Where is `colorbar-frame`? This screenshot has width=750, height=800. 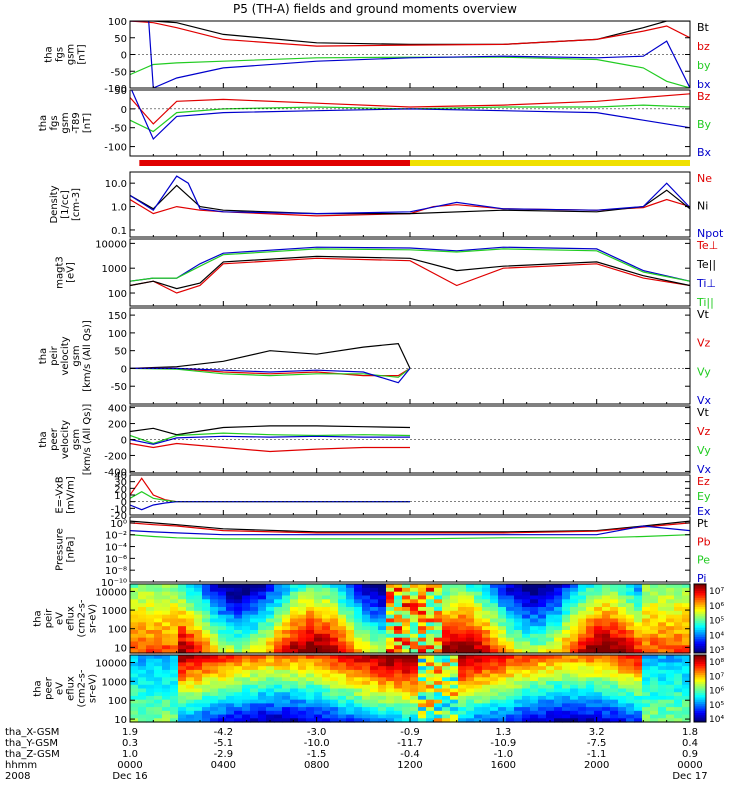
colorbar-frame is located at coordinates (700, 688).